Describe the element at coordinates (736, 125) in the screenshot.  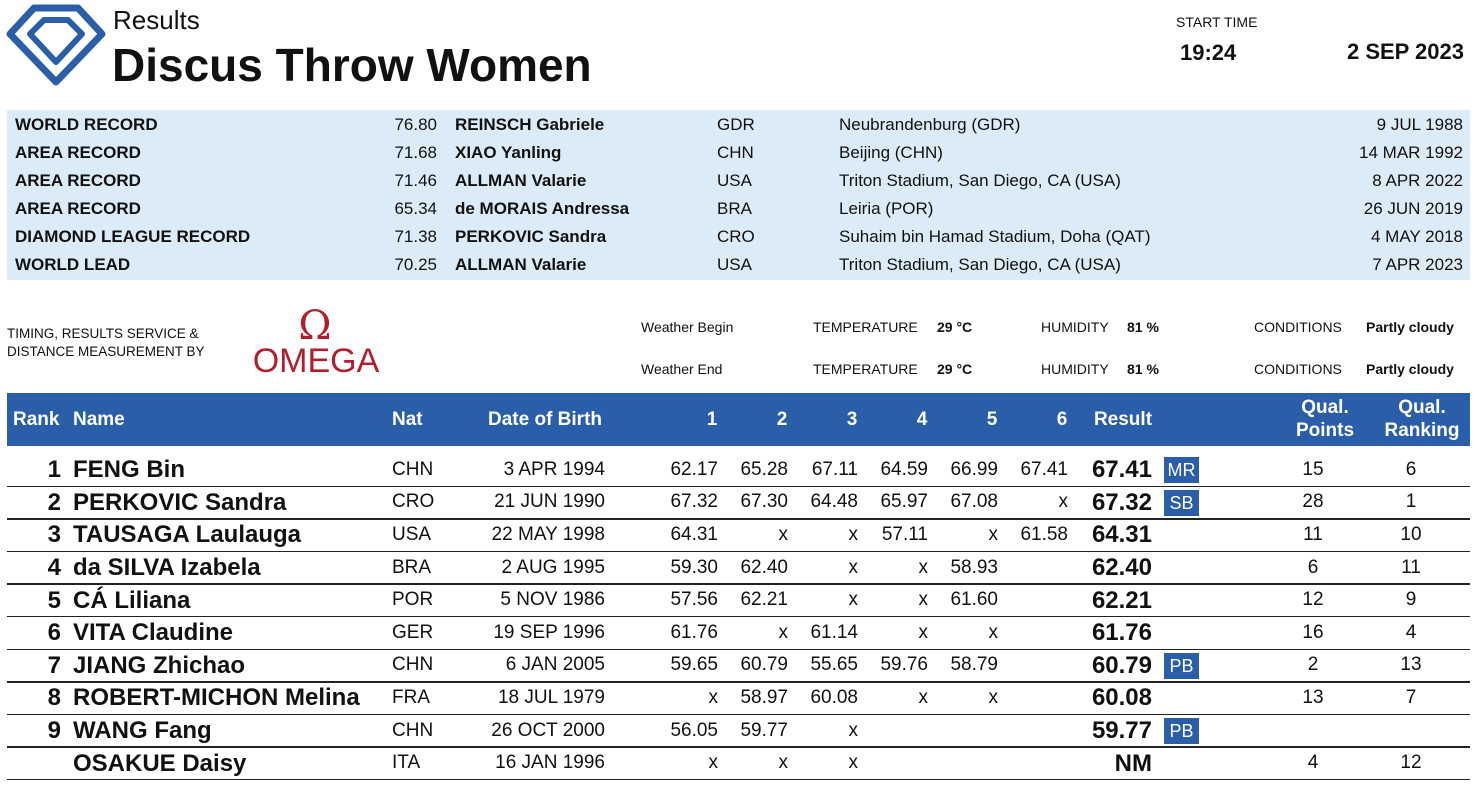
I see `record-nat: GDR` at that location.